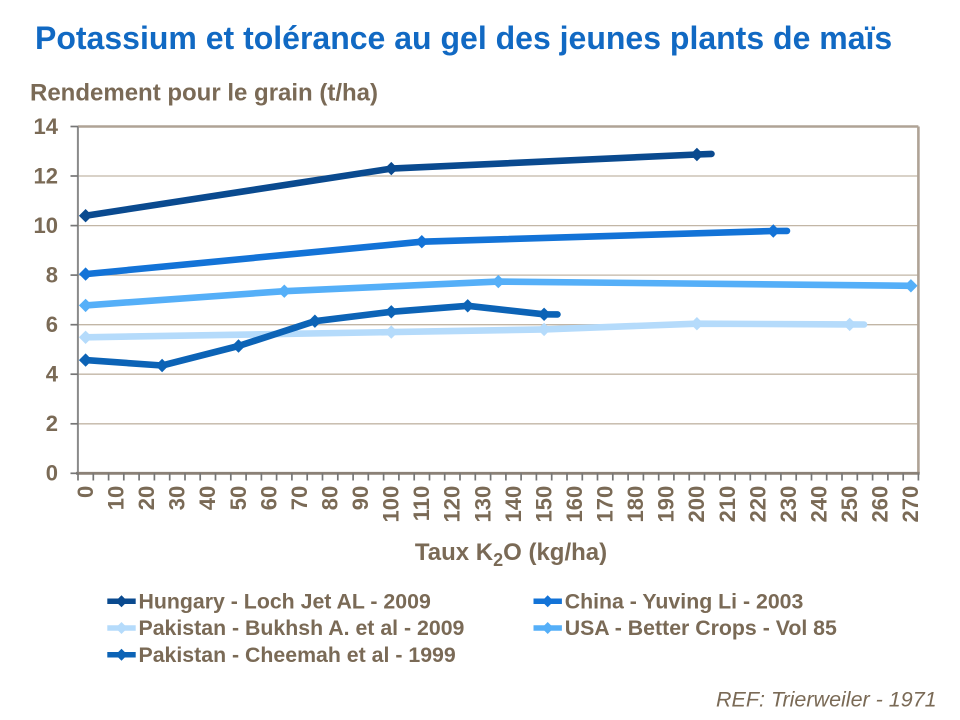  Describe the element at coordinates (727, 504) in the screenshot. I see `svg-text: 210` at that location.